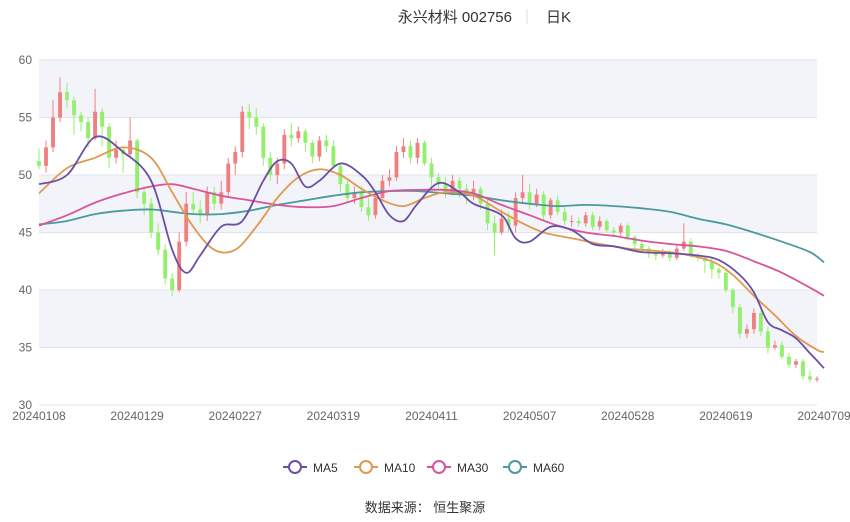  I want to click on x-tick-label: 20240227, so click(236, 416).